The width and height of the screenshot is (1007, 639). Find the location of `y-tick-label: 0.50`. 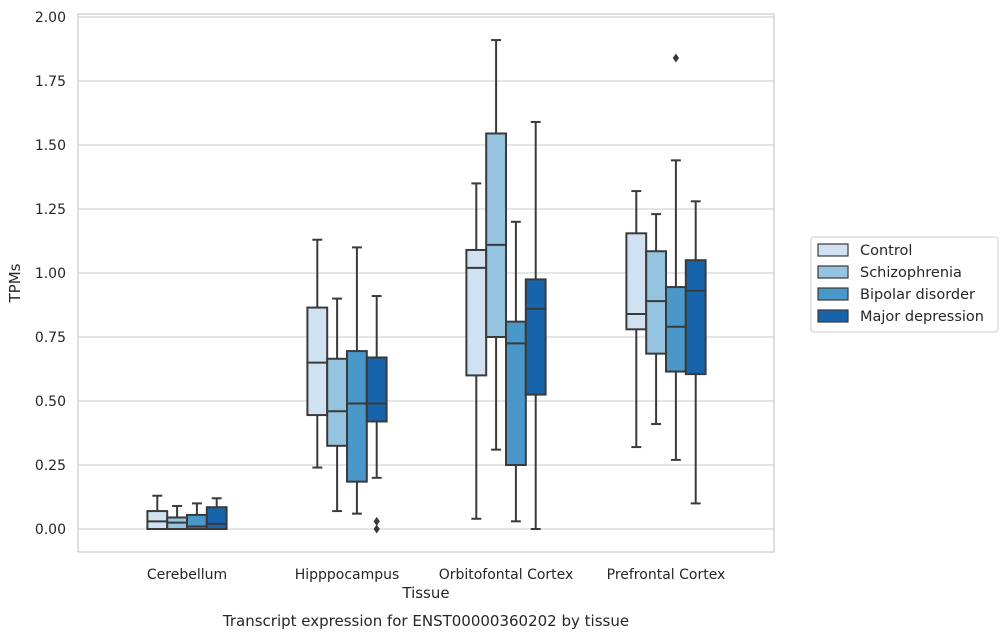

y-tick-label: 0.50 is located at coordinates (50, 402).